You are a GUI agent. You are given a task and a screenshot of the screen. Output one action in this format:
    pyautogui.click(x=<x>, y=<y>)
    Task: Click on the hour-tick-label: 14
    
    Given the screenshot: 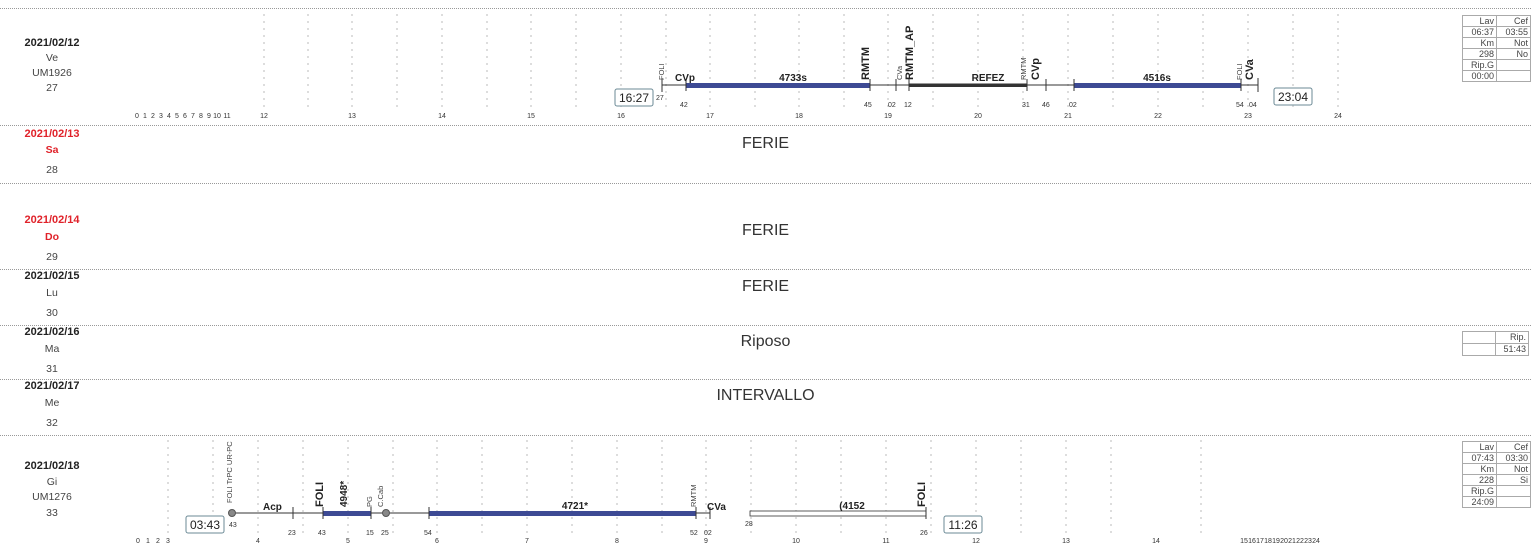 What is the action you would take?
    pyautogui.click(x=1156, y=541)
    